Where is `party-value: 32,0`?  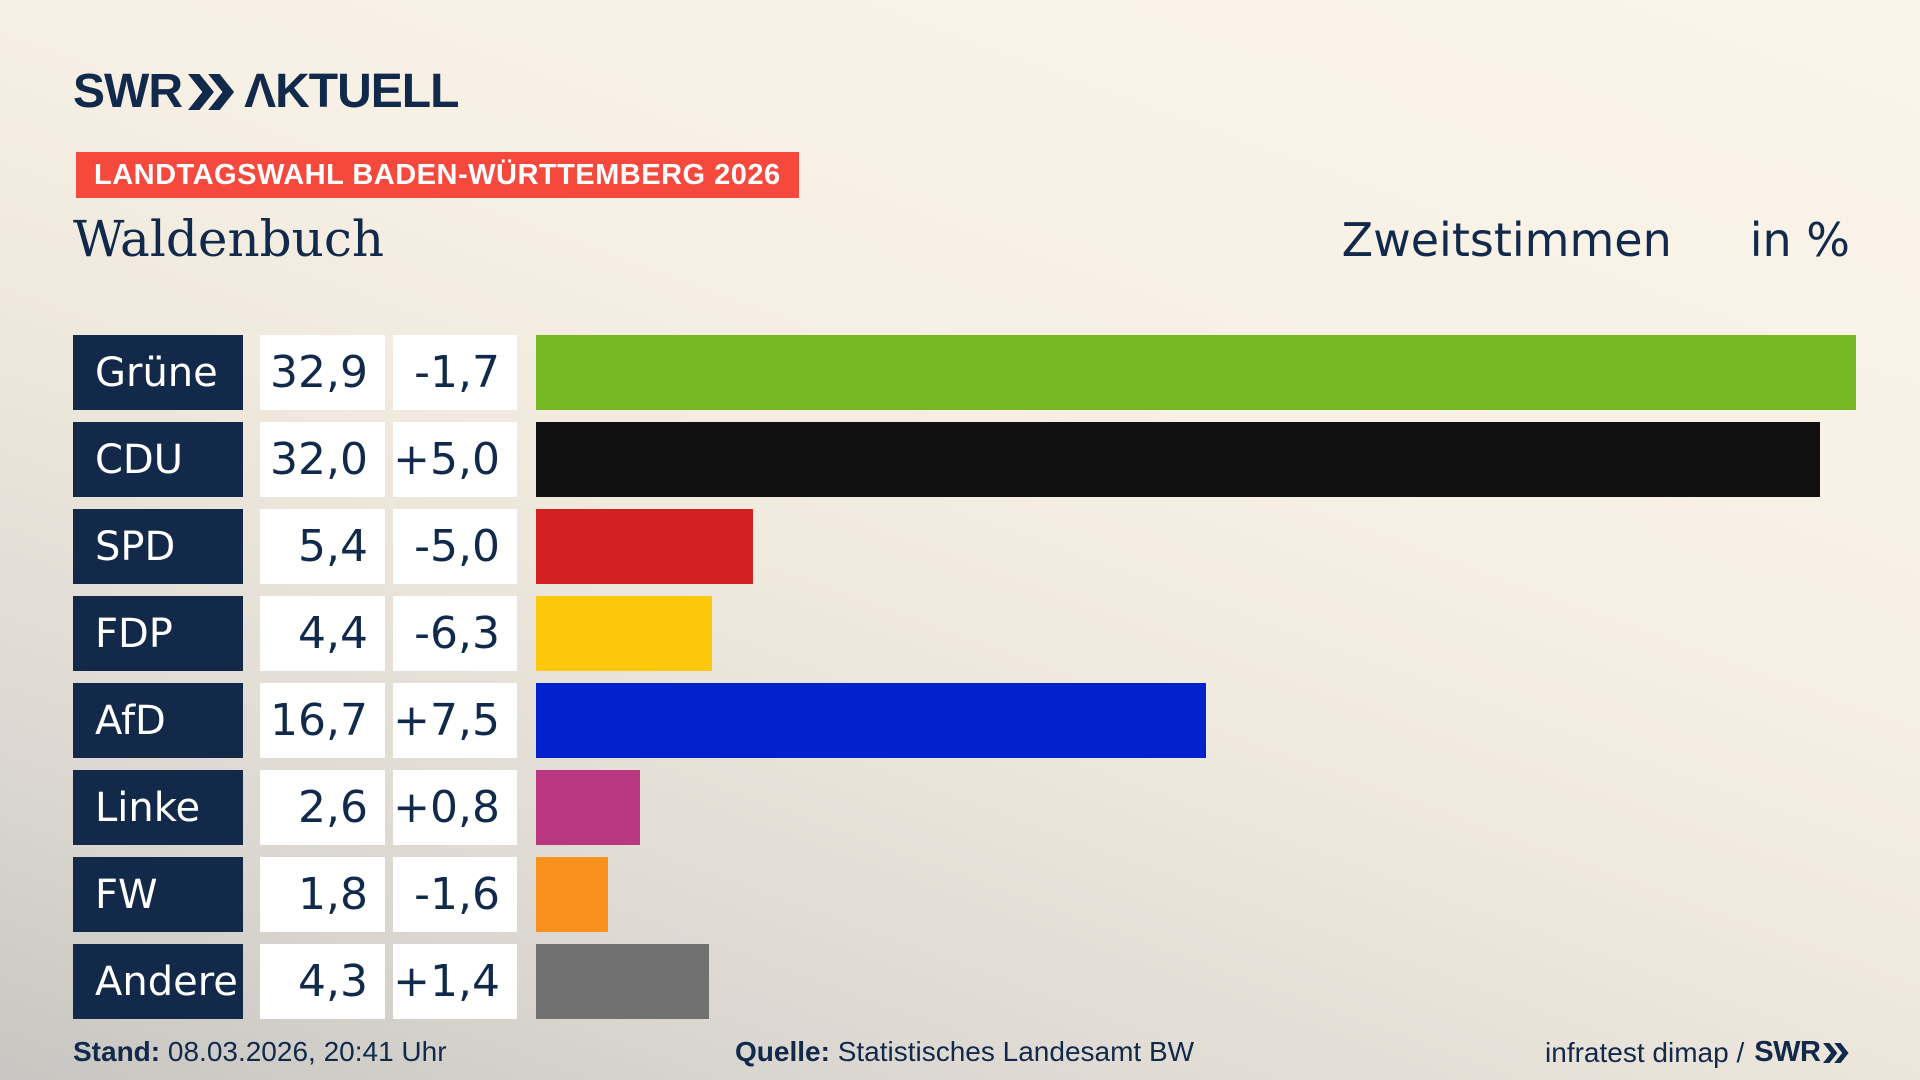
party-value: 32,0 is located at coordinates (322, 459).